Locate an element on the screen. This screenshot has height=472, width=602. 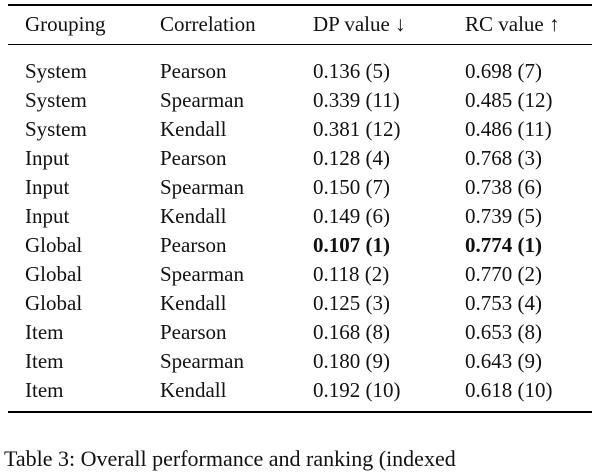
table-cell: 0.150 (7) is located at coordinates (351, 187).